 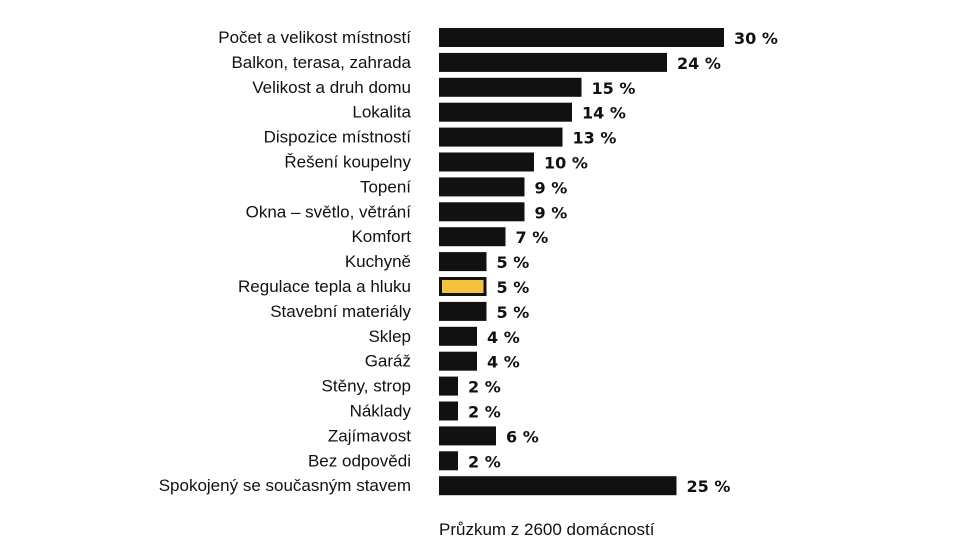 I want to click on category-label: Topení, so click(x=385, y=186).